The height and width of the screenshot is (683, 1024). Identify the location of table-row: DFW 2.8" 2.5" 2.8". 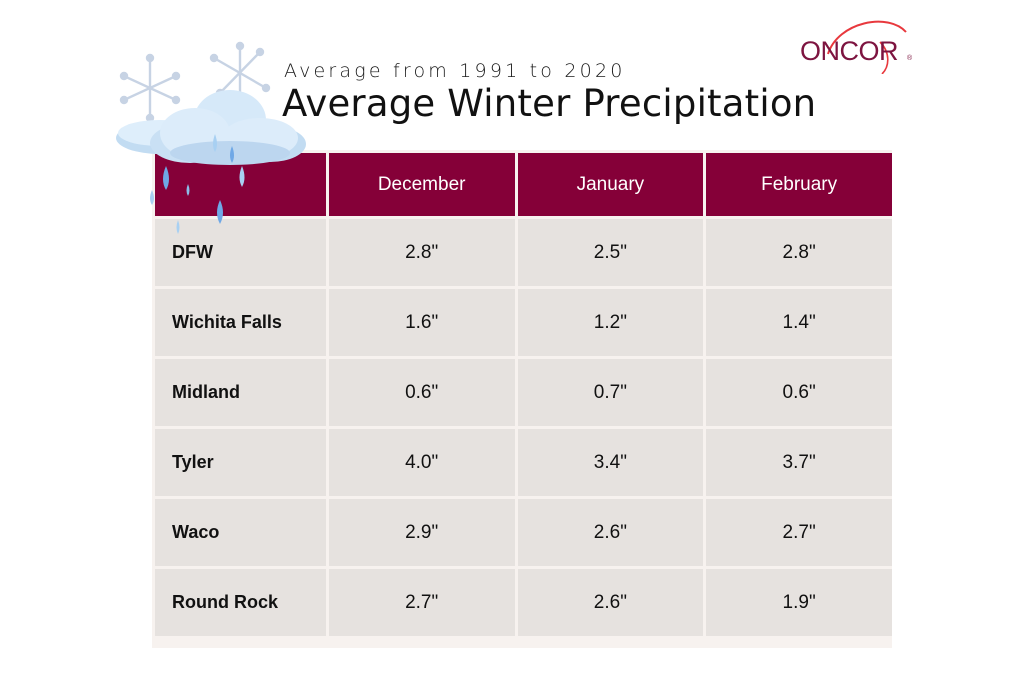
(523, 252).